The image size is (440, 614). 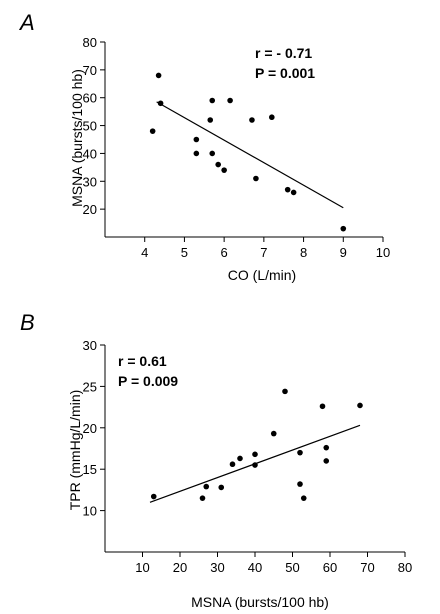 I want to click on x-axis-title: CO (L/min), so click(x=262, y=275).